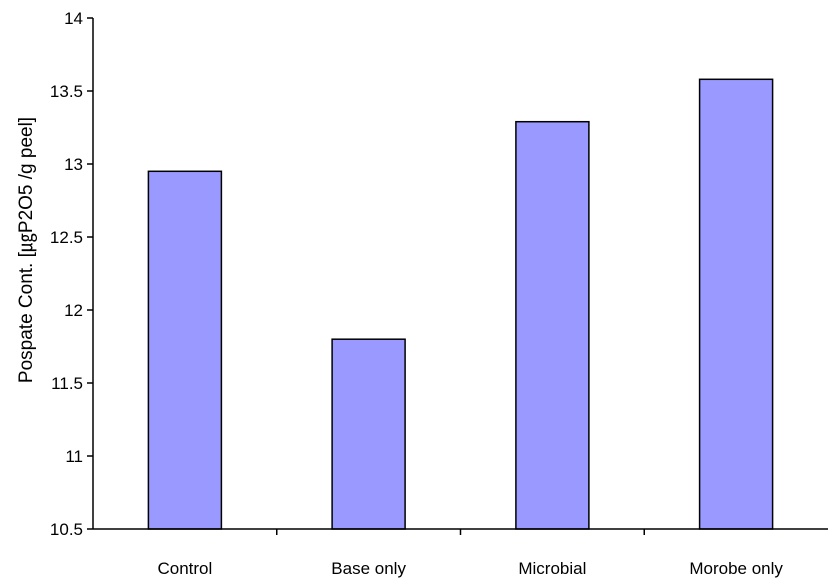  I want to click on y-axis-title: Pospate Cont. [㎍P2O5 /g peel], so click(26, 250).